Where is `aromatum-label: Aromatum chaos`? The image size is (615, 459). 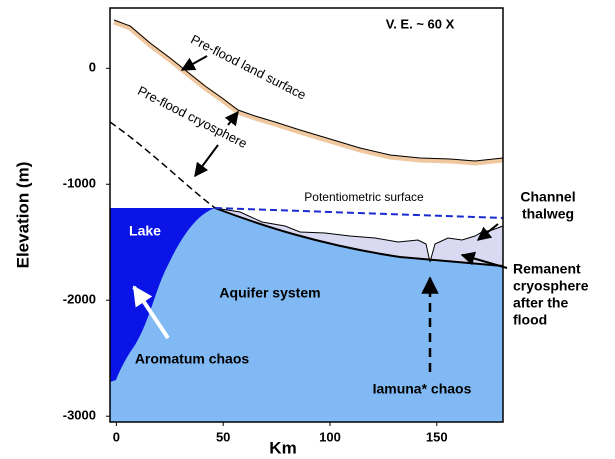
aromatum-label: Aromatum chaos is located at coordinates (192, 359).